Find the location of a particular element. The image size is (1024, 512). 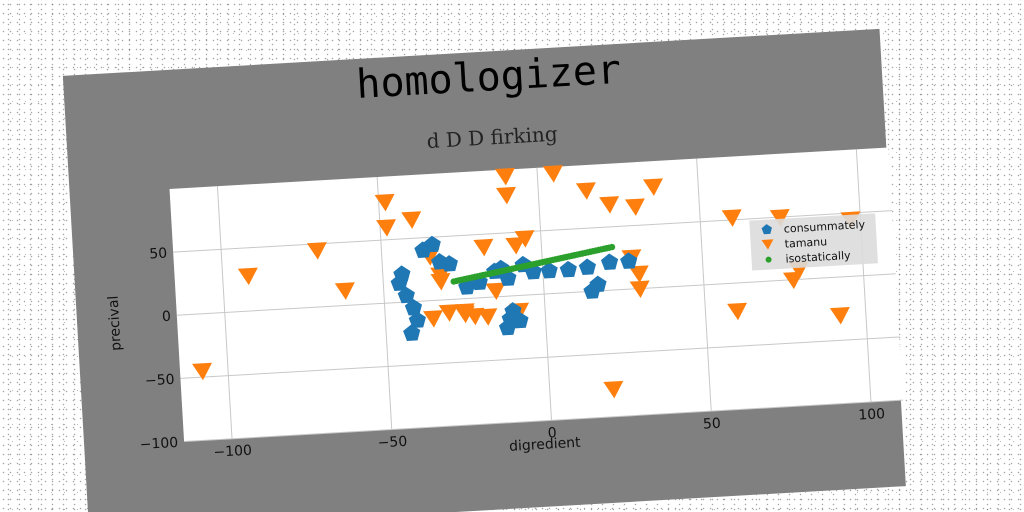

legend-box is located at coordinates (813, 242).